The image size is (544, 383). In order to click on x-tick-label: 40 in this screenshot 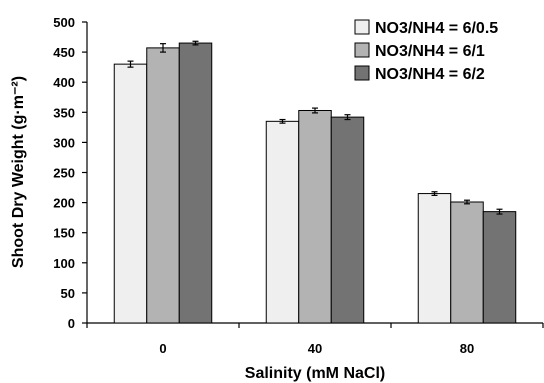, I will do `click(315, 348)`.